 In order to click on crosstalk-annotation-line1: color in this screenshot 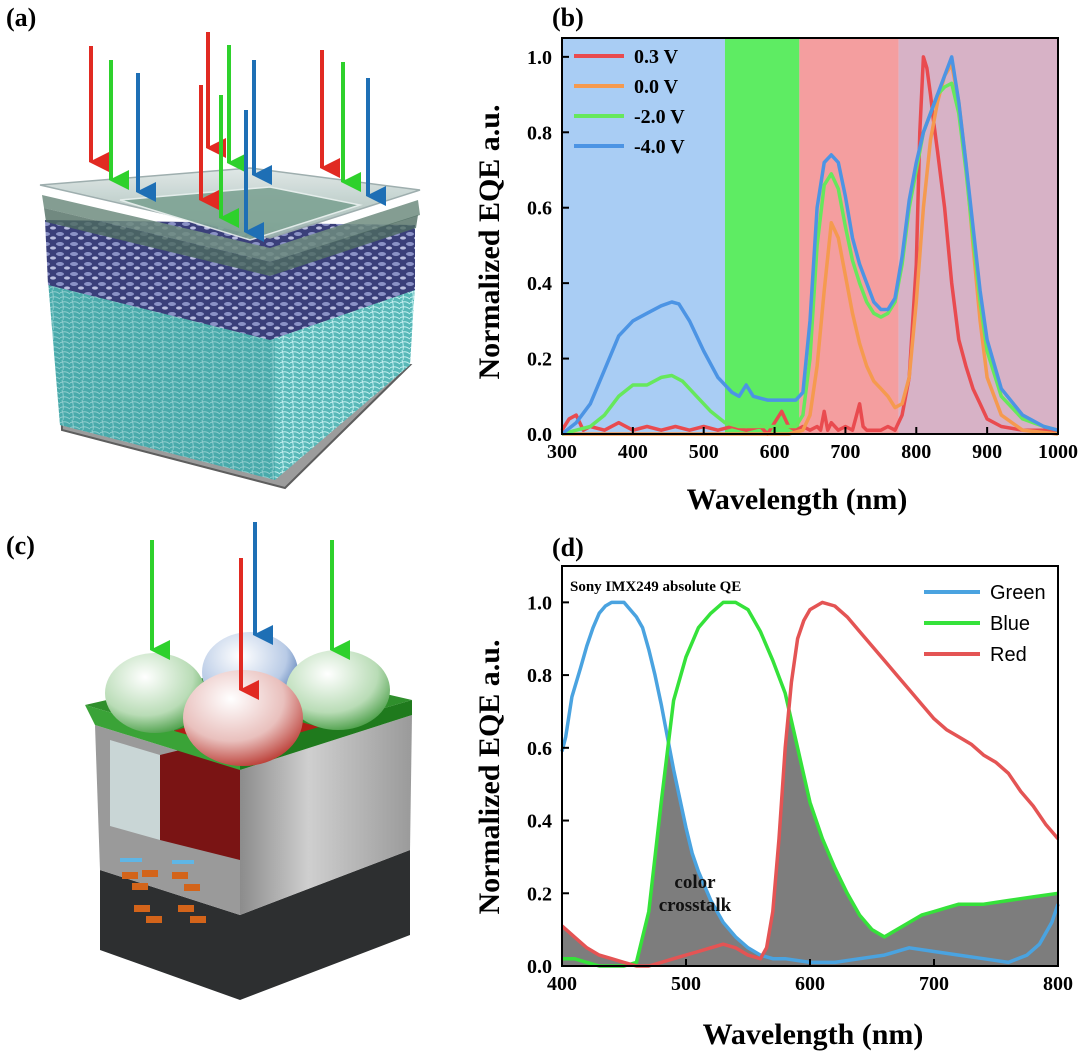, I will do `click(695, 882)`.